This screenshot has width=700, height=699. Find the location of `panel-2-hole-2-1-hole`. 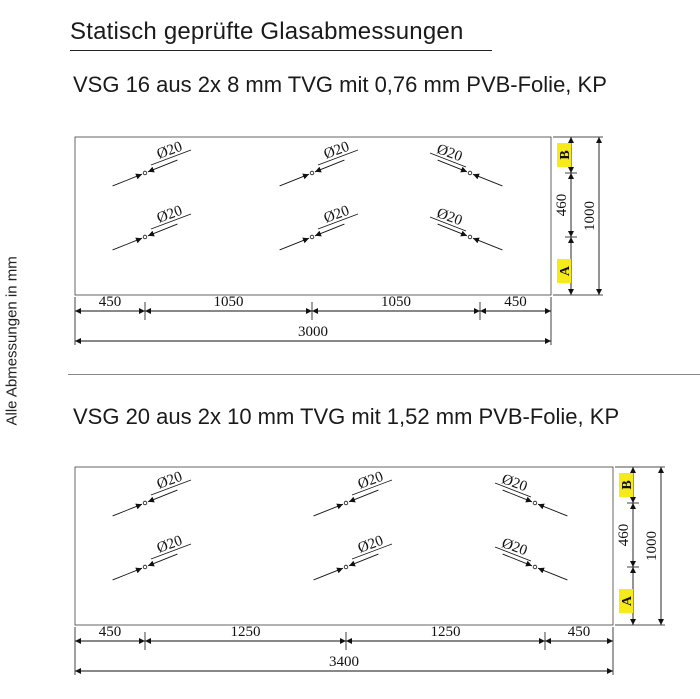

panel-2-hole-2-1-hole is located at coordinates (346, 503).